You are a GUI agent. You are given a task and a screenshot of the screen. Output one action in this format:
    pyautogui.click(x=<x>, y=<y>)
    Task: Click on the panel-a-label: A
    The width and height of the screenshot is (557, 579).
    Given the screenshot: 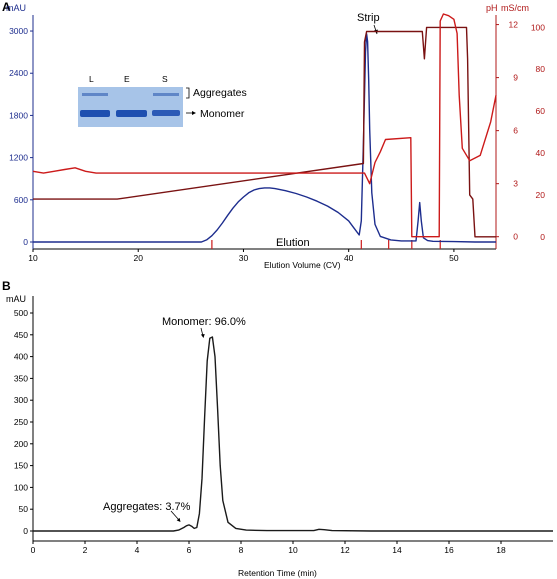 What is the action you would take?
    pyautogui.click(x=6, y=7)
    